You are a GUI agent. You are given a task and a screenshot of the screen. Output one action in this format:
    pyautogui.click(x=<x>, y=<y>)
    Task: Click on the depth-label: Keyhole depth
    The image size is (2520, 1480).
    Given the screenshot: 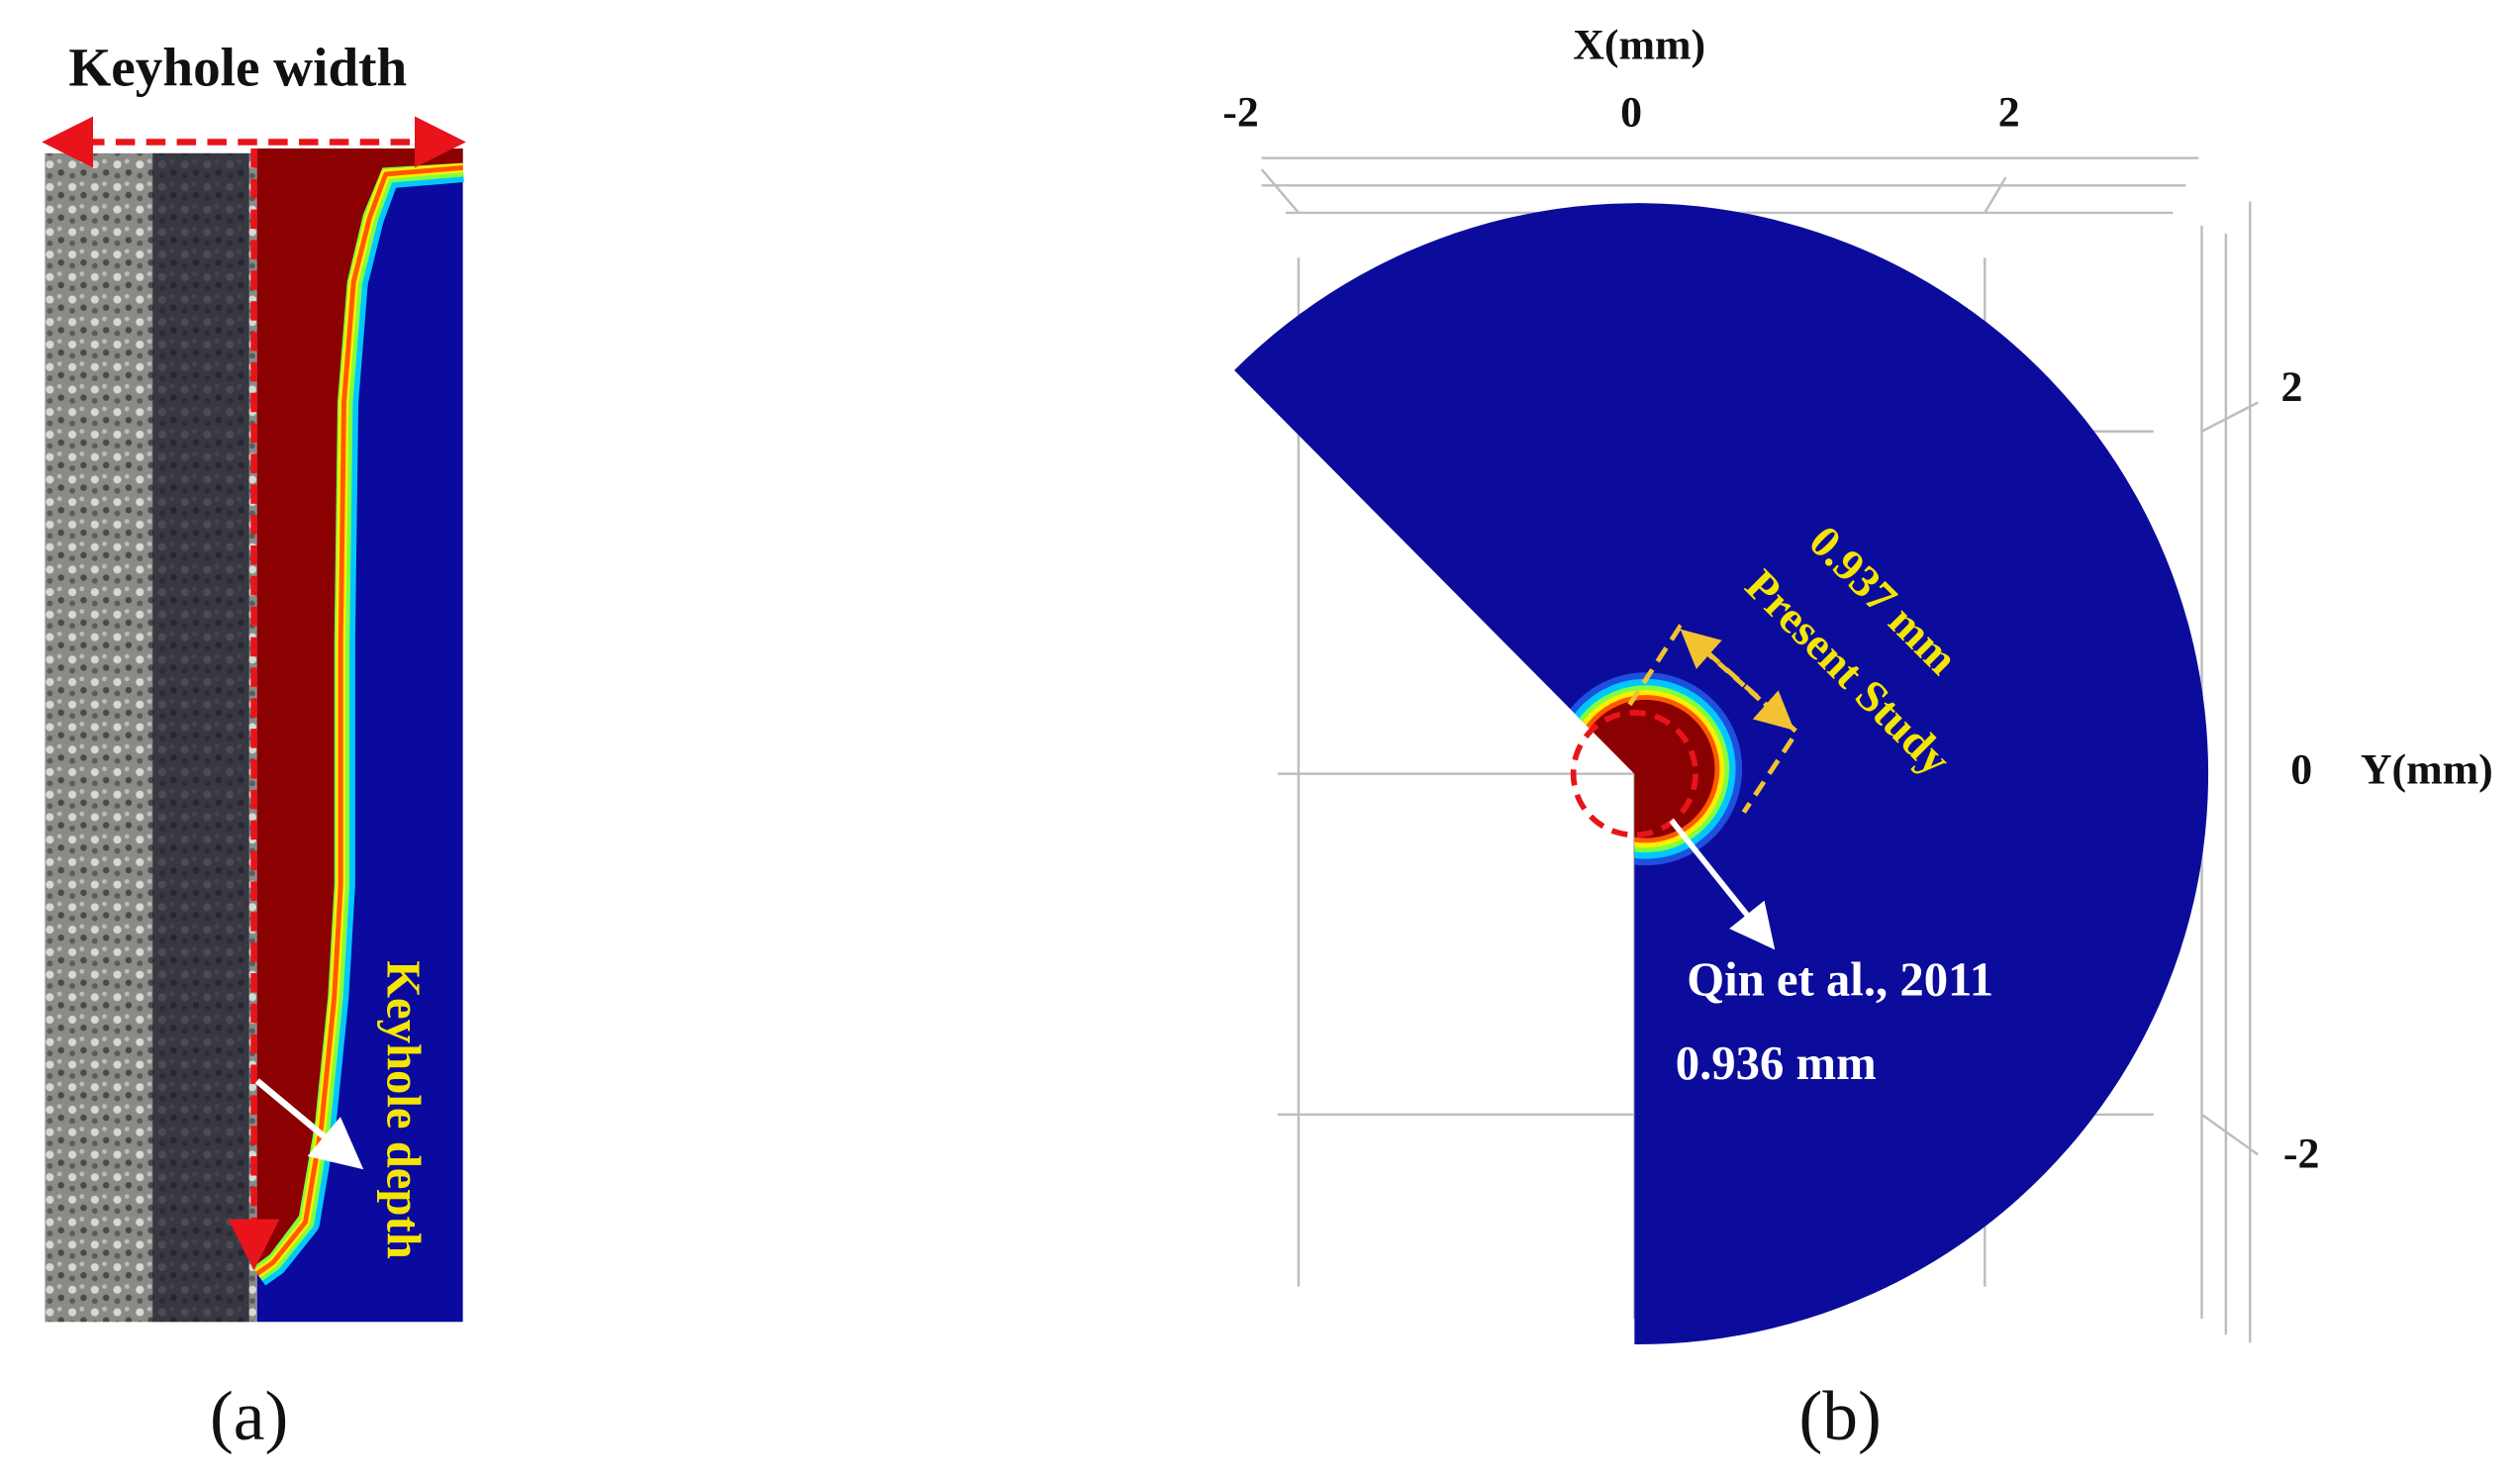 What is the action you would take?
    pyautogui.click(x=404, y=1109)
    